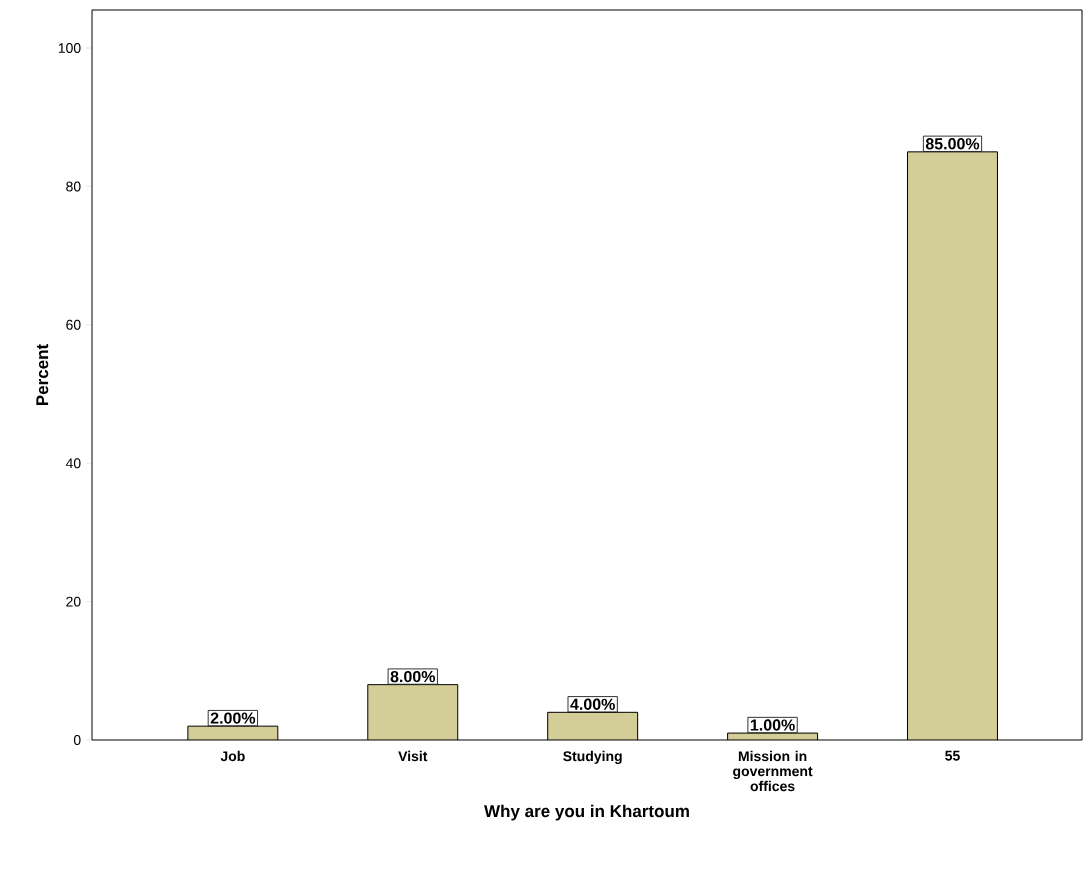  I want to click on x-tick-label: Studying, so click(592, 757).